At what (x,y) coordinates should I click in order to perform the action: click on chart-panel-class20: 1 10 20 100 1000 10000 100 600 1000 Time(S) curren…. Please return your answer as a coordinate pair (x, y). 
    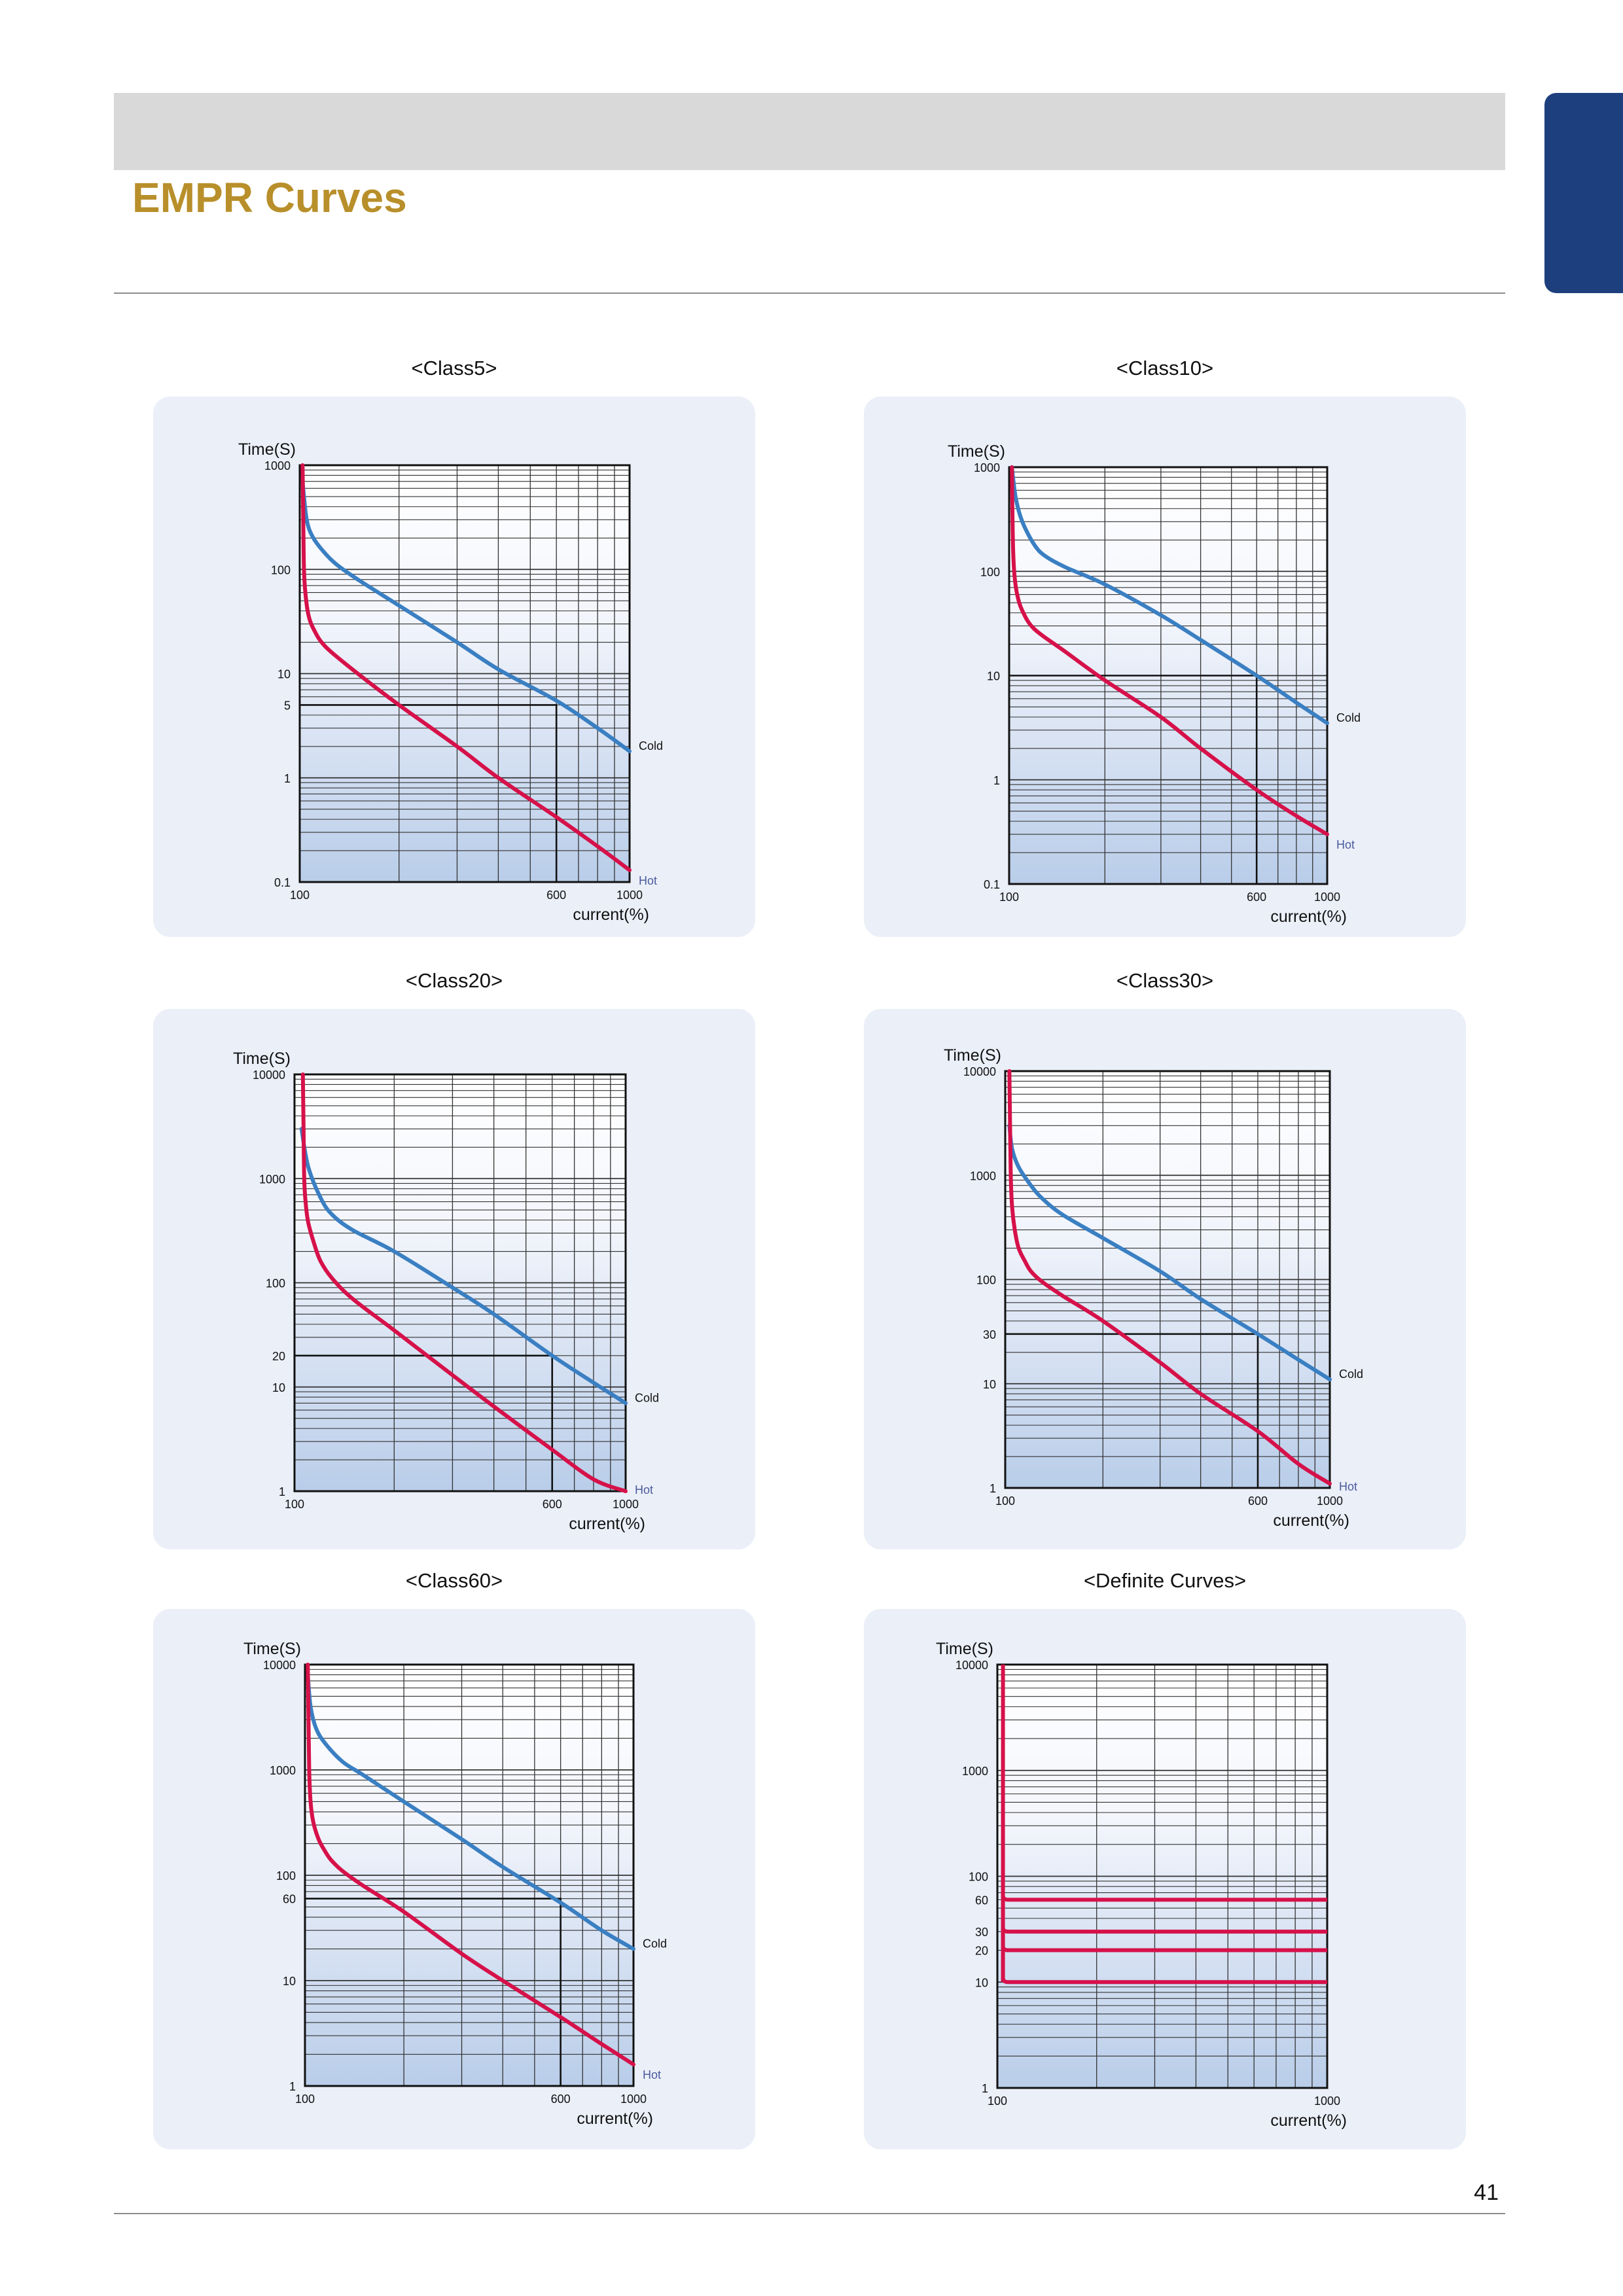
    Looking at the image, I should click on (454, 1279).